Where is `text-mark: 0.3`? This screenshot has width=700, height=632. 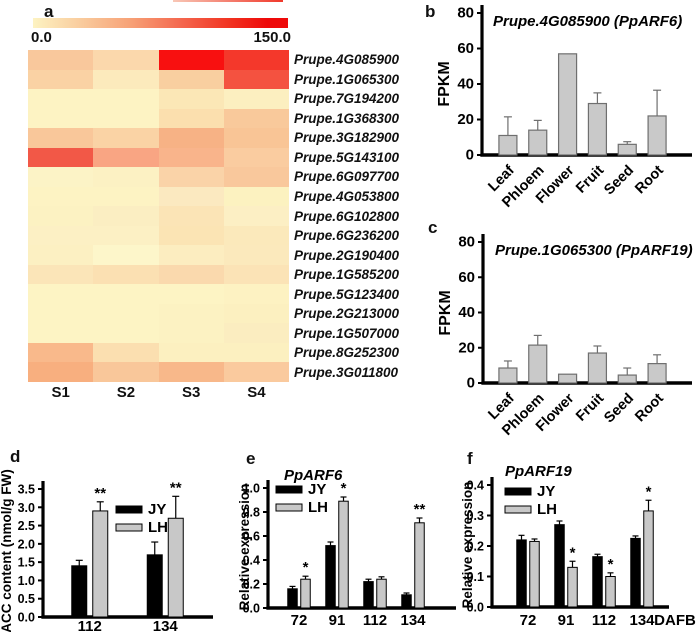 text-mark: 0.3 is located at coordinates (475, 516).